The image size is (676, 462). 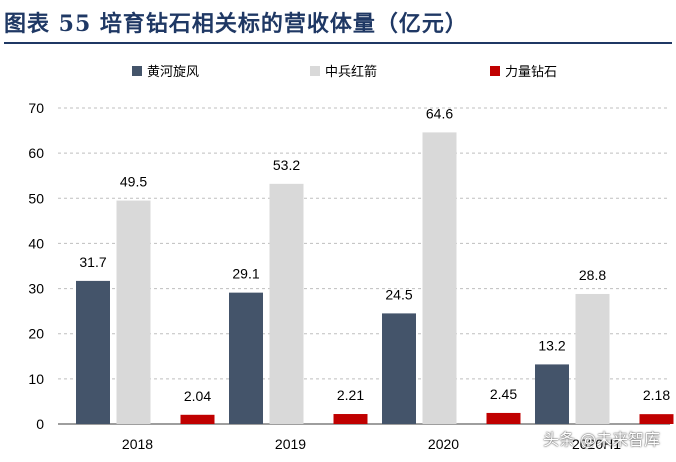 I want to click on legend-swatch-力量钻石, so click(x=495, y=71).